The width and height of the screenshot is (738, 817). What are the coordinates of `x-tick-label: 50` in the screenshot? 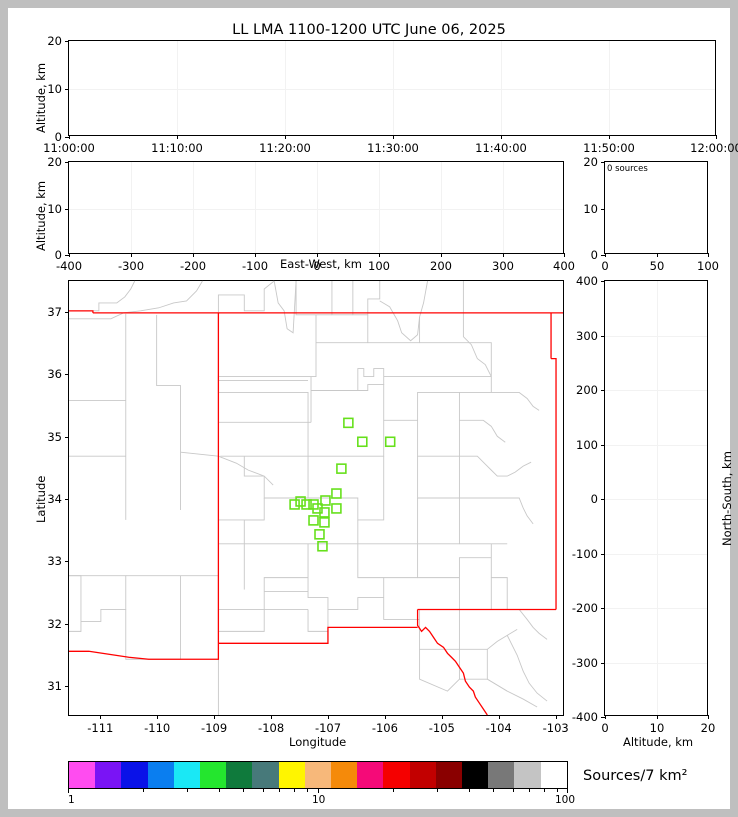 It's located at (657, 266).